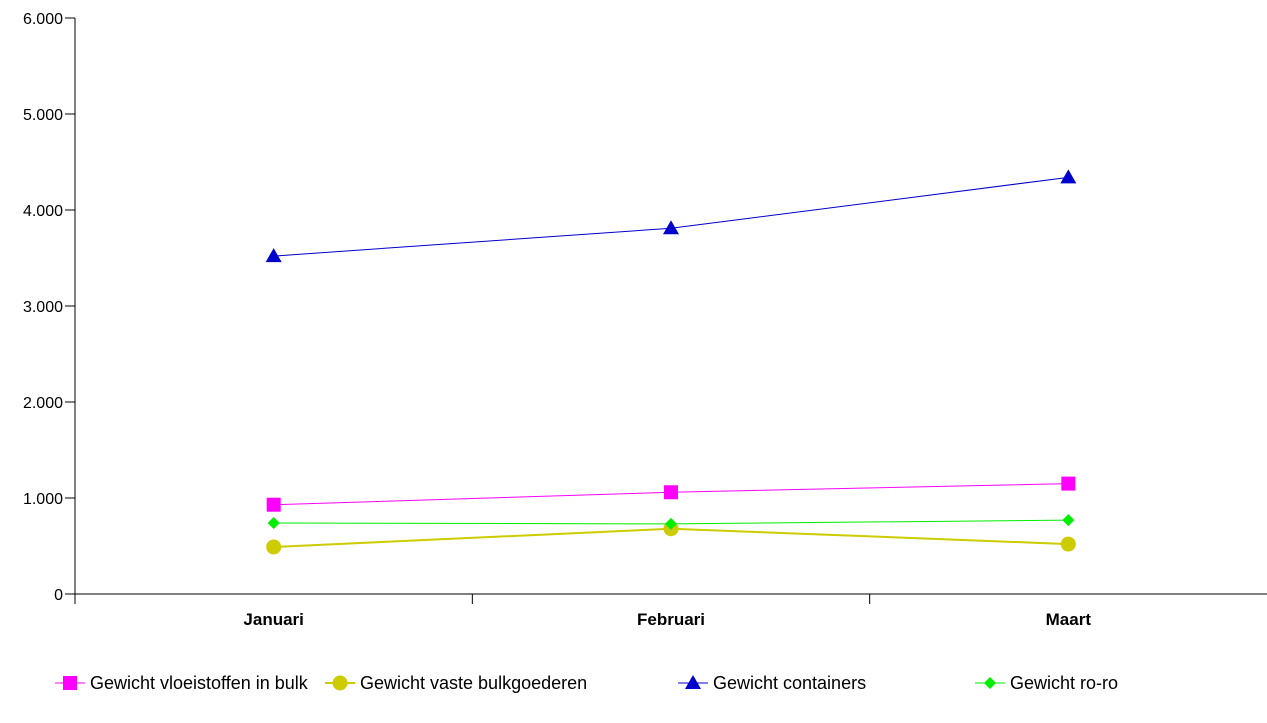 Image resolution: width=1267 pixels, height=723 pixels. What do you see at coordinates (671, 619) in the screenshot?
I see `x-tick-label: Februari` at bounding box center [671, 619].